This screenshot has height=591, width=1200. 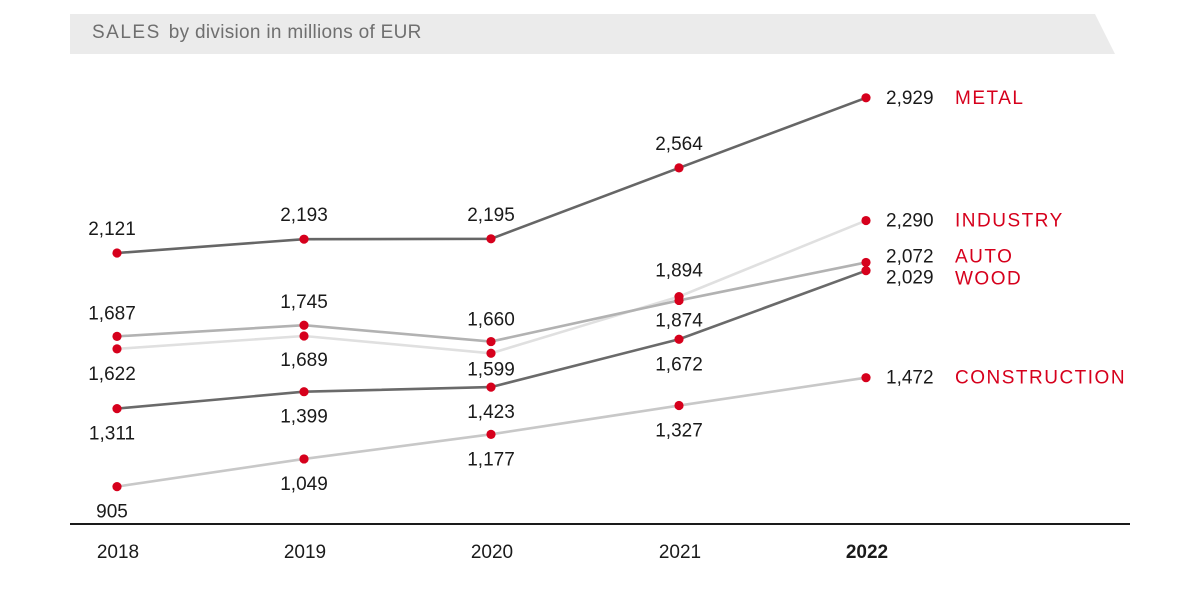 What do you see at coordinates (295, 32) in the screenshot?
I see `chart-title-sub: by division in millions of EUR` at bounding box center [295, 32].